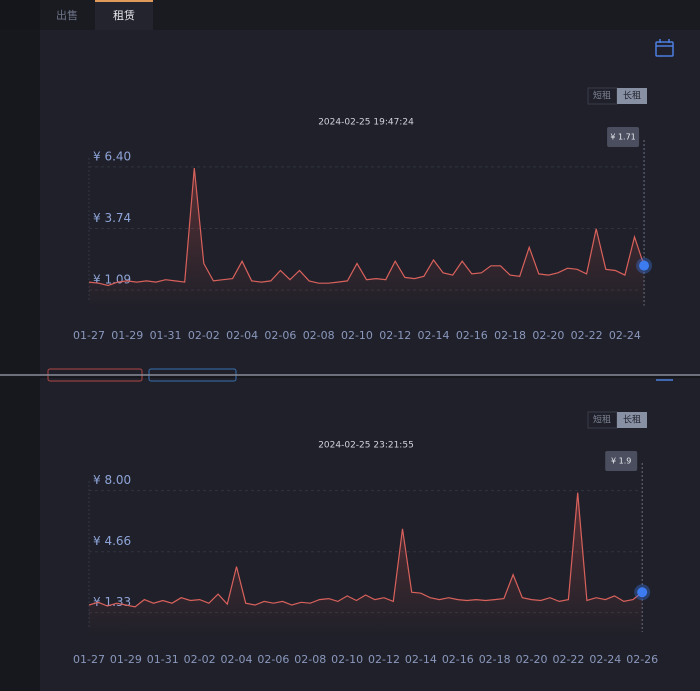 The width and height of the screenshot is (700, 691). I want to click on tooltip-label: ¥ 1.9, so click(621, 461).